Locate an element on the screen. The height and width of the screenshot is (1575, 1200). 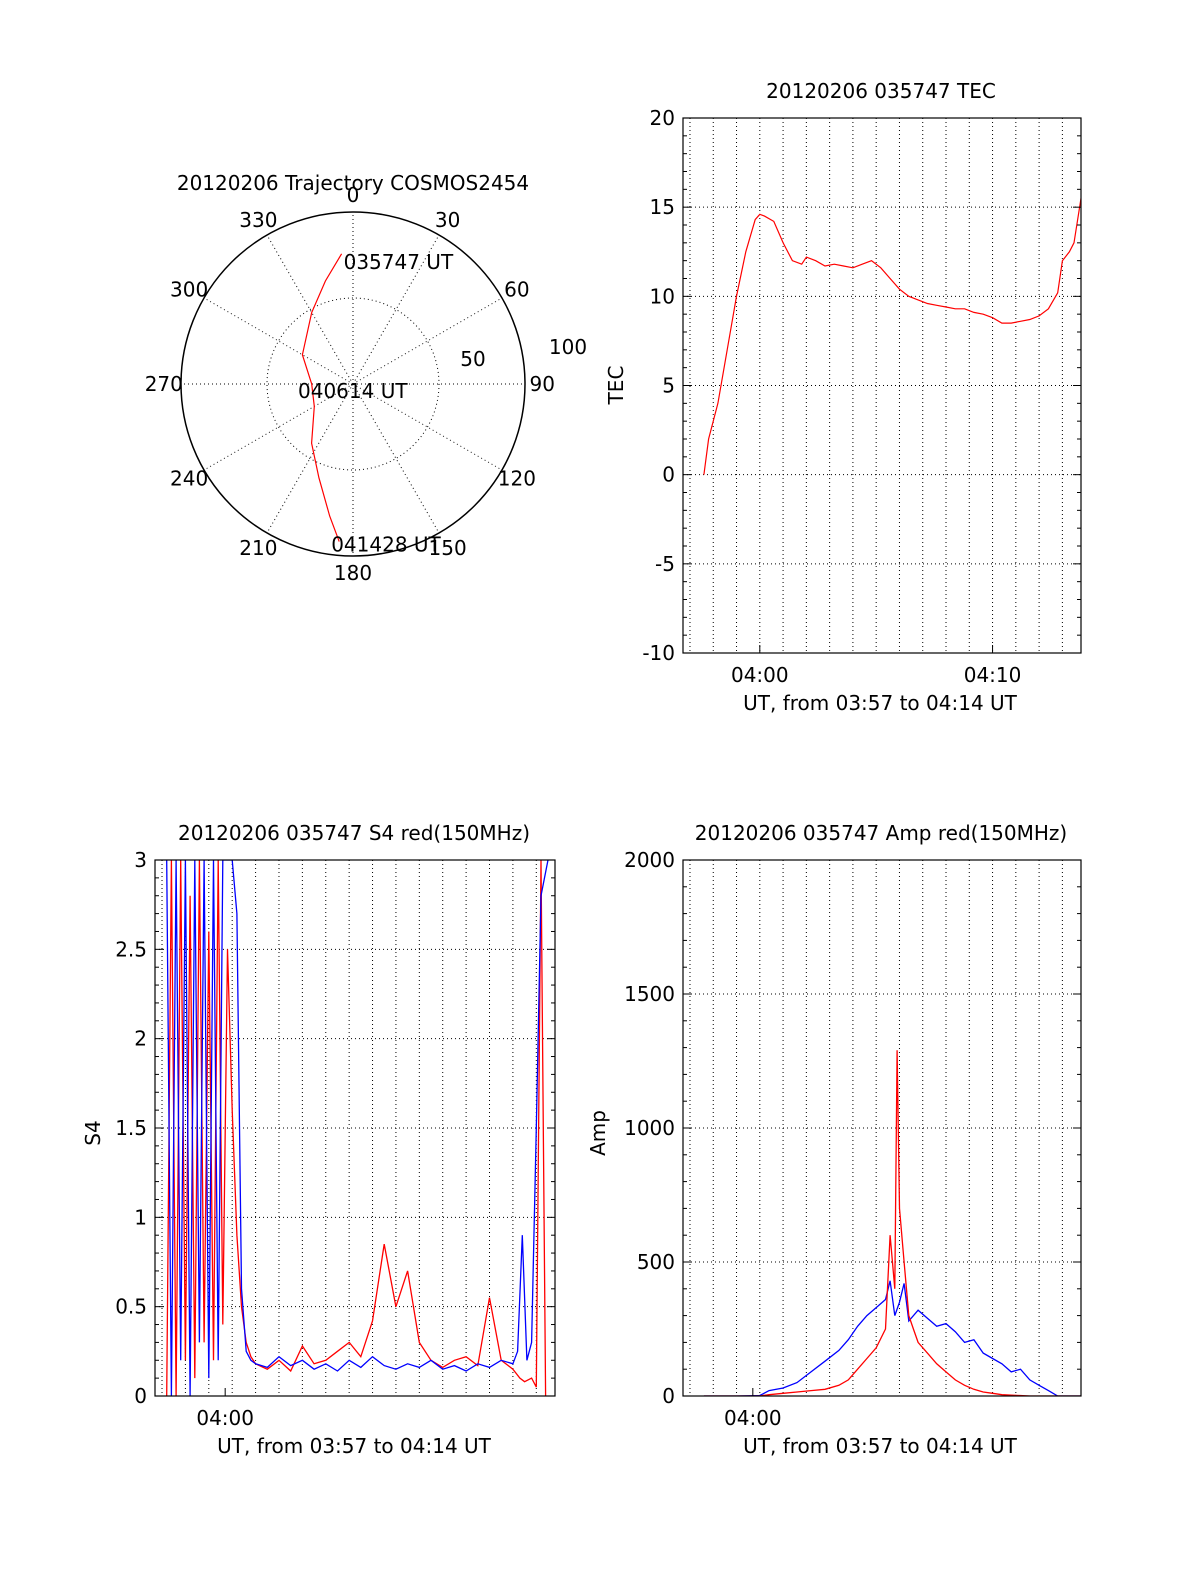
polar-annotations: 035747 UT 040614 UT 041428 UT is located at coordinates (376, 403).